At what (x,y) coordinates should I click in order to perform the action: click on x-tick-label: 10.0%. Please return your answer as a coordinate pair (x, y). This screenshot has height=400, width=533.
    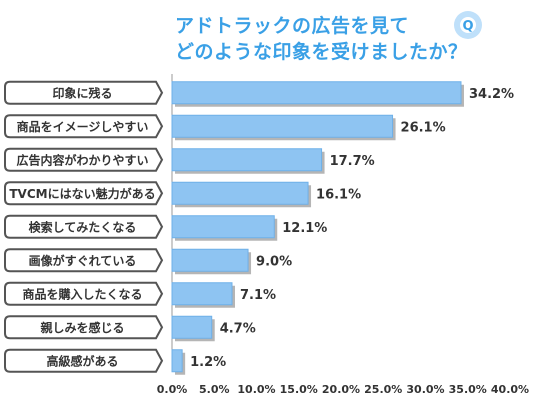
    Looking at the image, I should click on (256, 389).